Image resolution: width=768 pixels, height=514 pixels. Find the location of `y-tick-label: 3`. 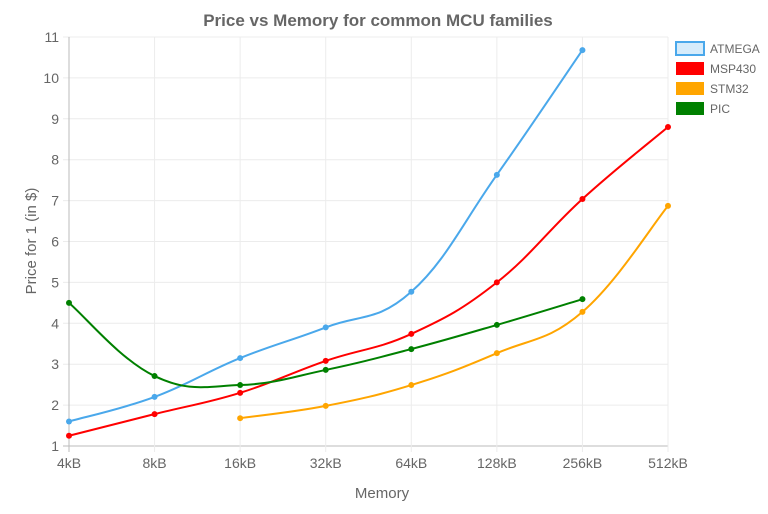

y-tick-label: 3 is located at coordinates (55, 364).